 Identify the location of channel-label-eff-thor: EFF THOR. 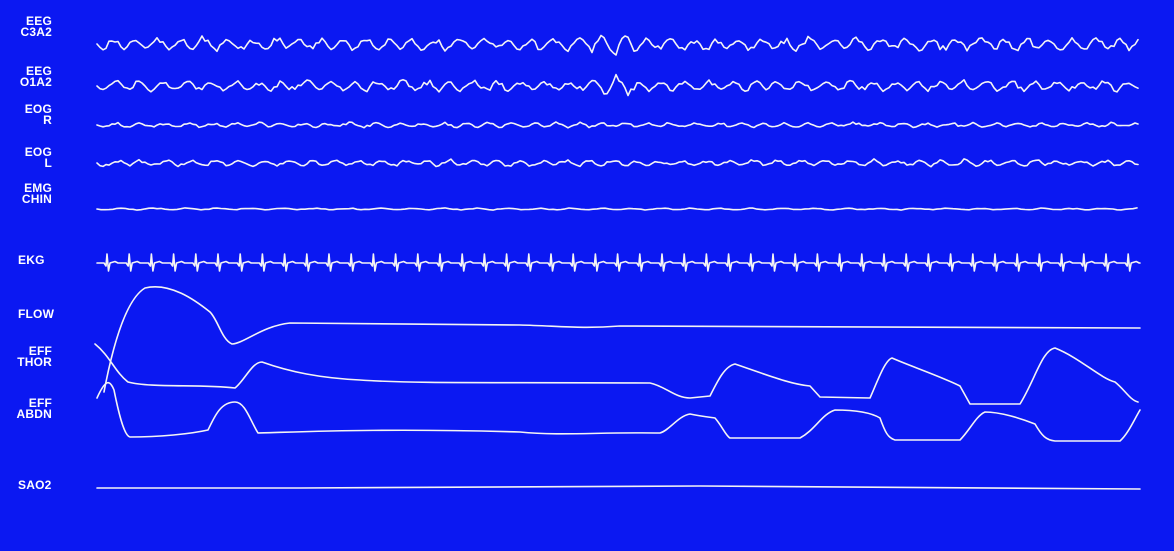
(26, 356).